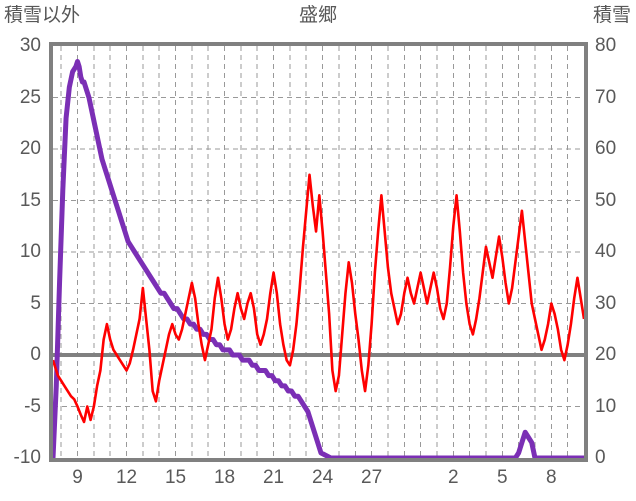 This screenshot has width=636, height=501. What do you see at coordinates (600, 457) in the screenshot?
I see `y-right-tick-label: 0` at bounding box center [600, 457].